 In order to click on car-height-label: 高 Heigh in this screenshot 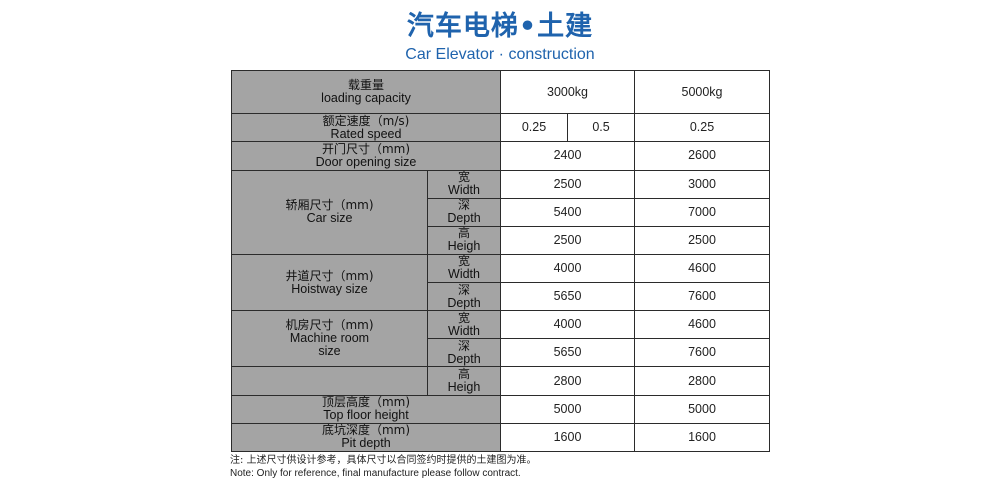, I will do `click(464, 240)`.